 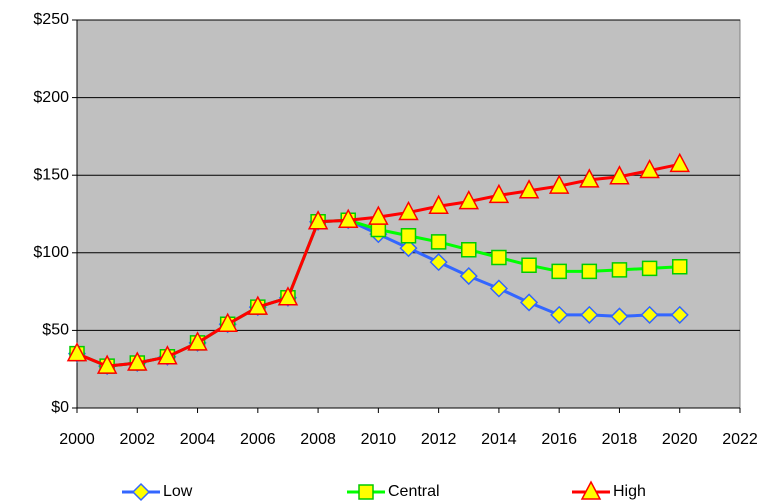 What do you see at coordinates (137, 439) in the screenshot?
I see `x-tick-label: 2002` at bounding box center [137, 439].